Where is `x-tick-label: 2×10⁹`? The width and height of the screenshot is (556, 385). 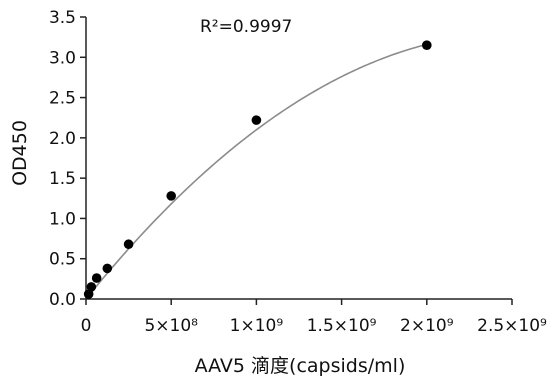 x-tick-label: 2×10⁹ is located at coordinates (427, 326).